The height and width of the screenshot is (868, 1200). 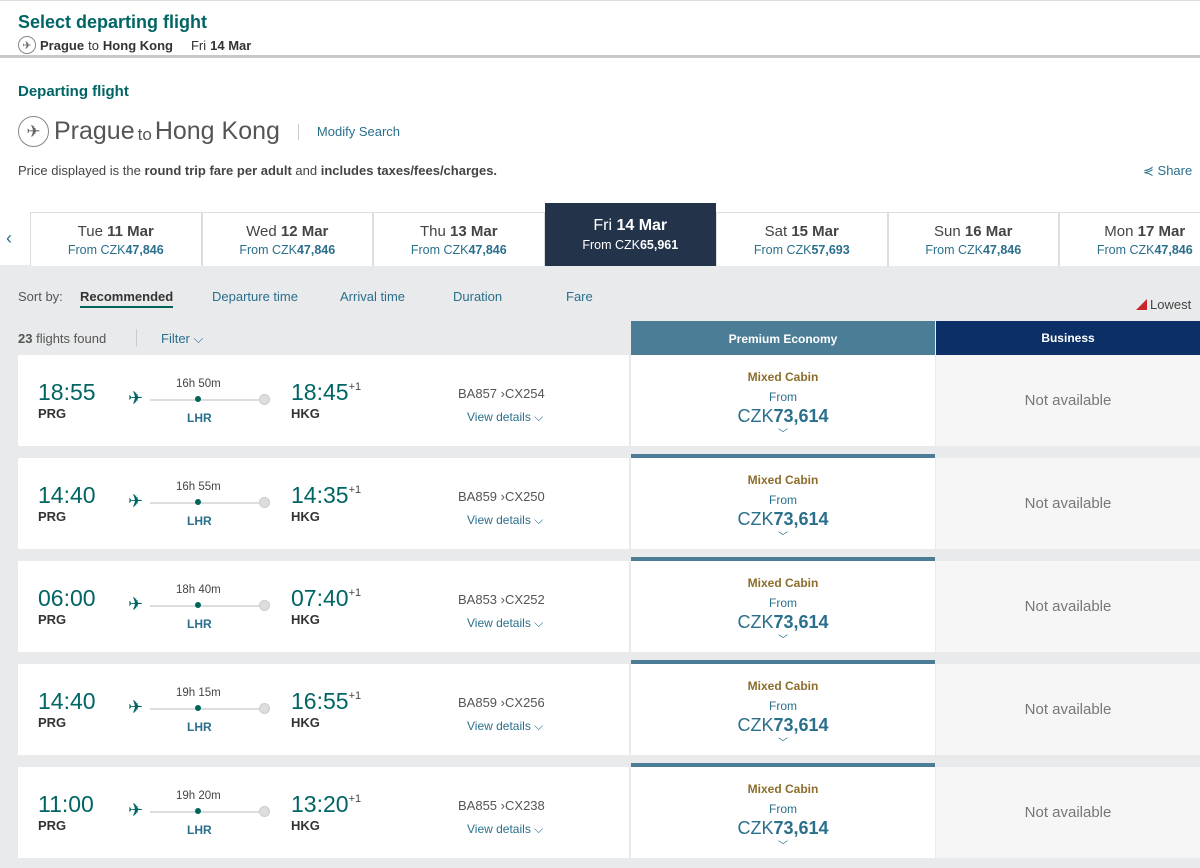 What do you see at coordinates (304, 231) in the screenshot?
I see `date: 12 Mar` at bounding box center [304, 231].